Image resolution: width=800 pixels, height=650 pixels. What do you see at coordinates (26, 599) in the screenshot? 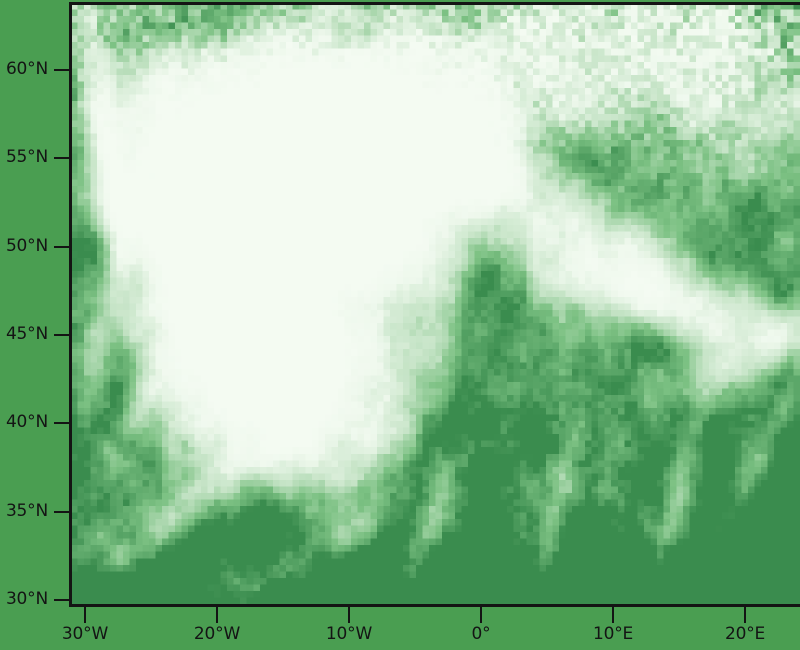
I see `y-tick-label: 30°N` at bounding box center [26, 599].